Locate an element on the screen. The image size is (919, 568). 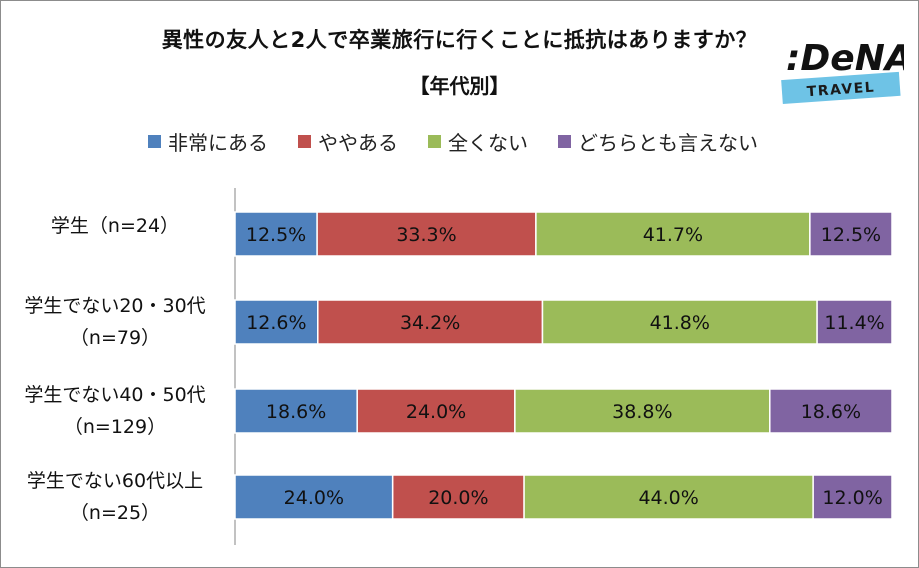
data-label: 12.0% is located at coordinates (852, 498).